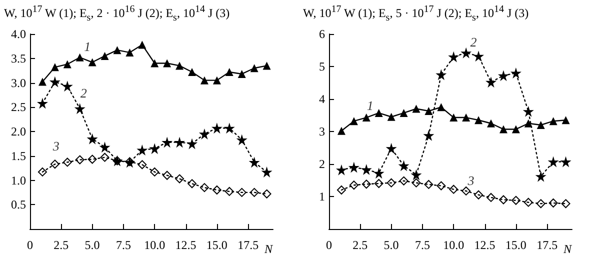 Image resolution: width=599 pixels, height=279 pixels. Describe the element at coordinates (84, 92) in the screenshot. I see `annotation: 2` at that location.